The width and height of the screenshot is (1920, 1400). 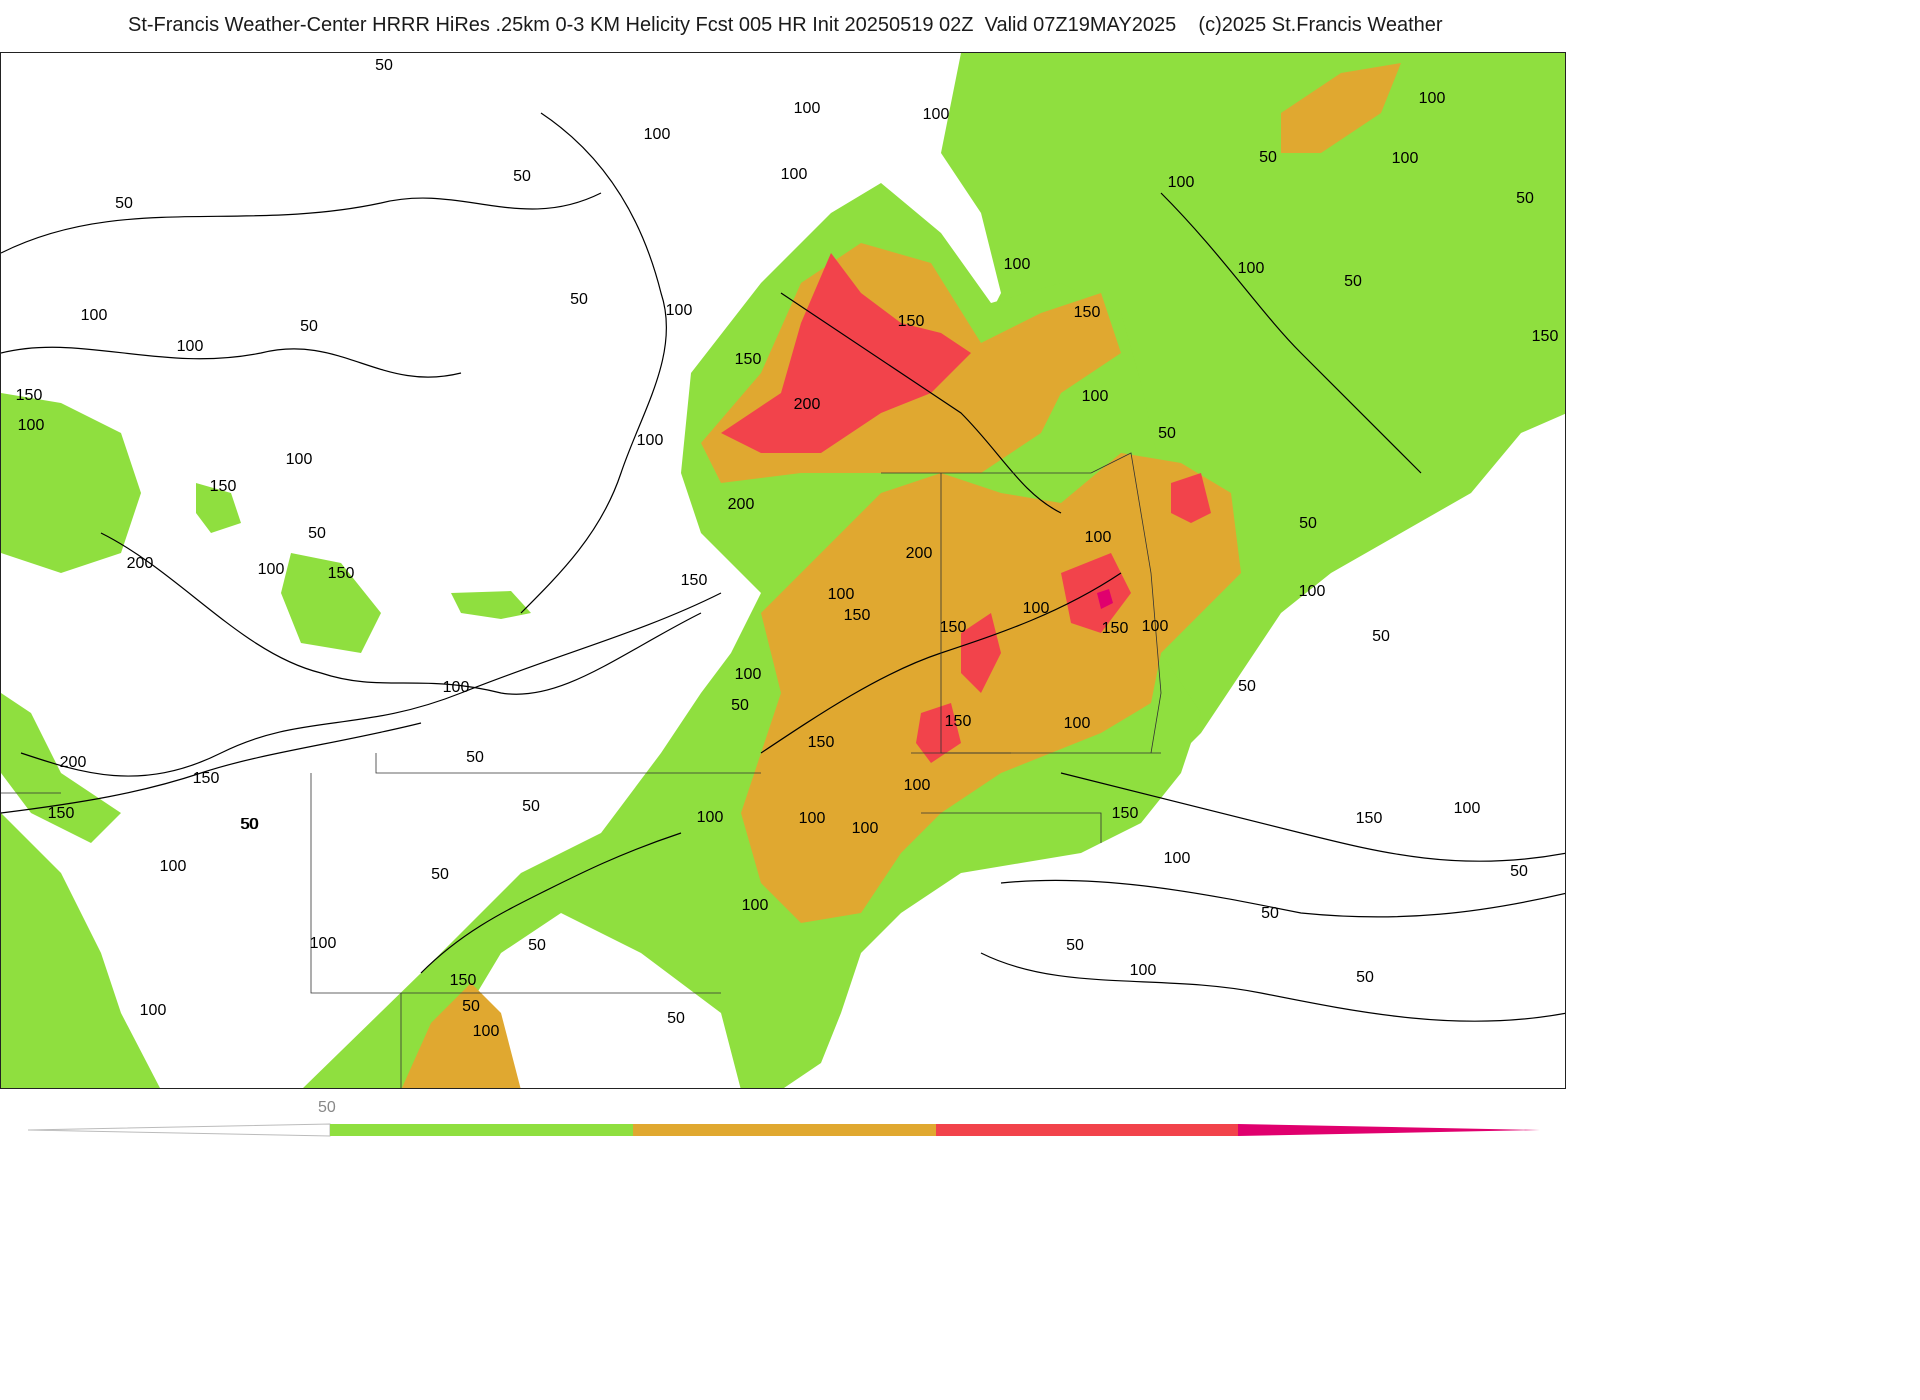 What do you see at coordinates (1096, 593) in the screenshot?
I see `shade-red-central2` at bounding box center [1096, 593].